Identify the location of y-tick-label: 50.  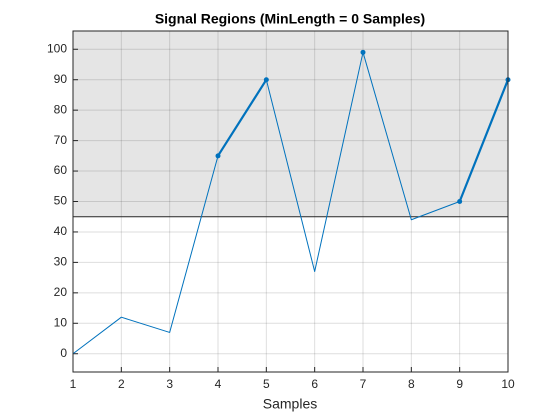
(61, 201).